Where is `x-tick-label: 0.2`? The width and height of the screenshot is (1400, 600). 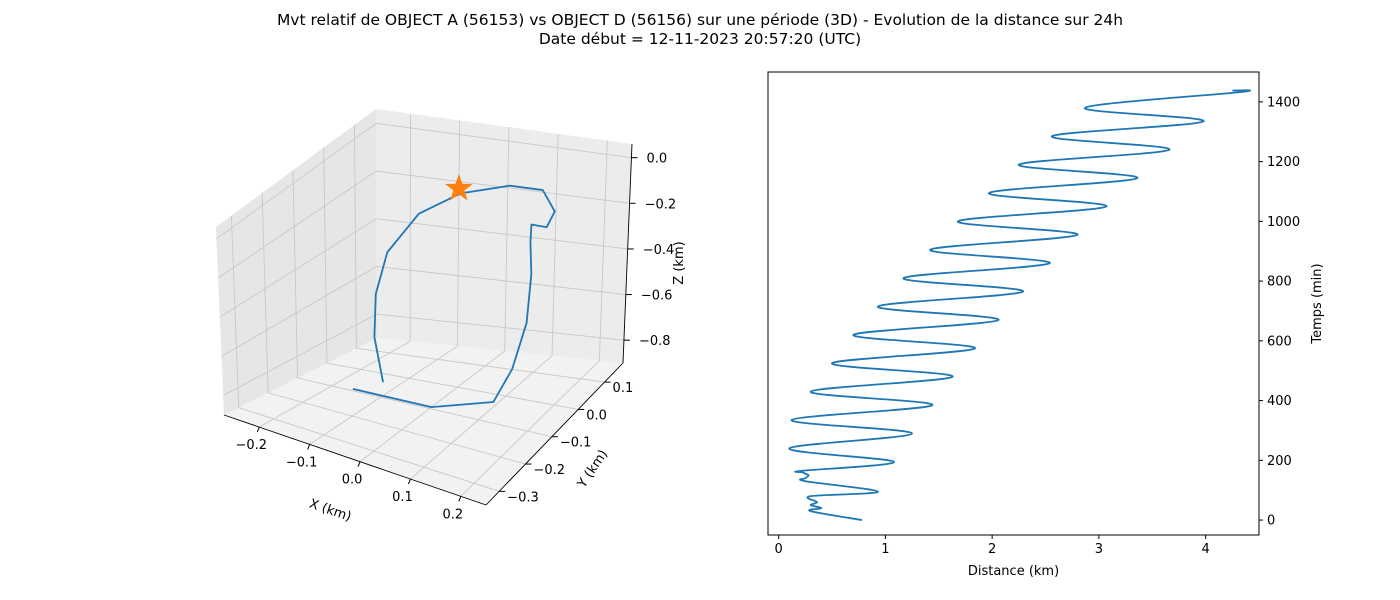
x-tick-label: 0.2 is located at coordinates (452, 514).